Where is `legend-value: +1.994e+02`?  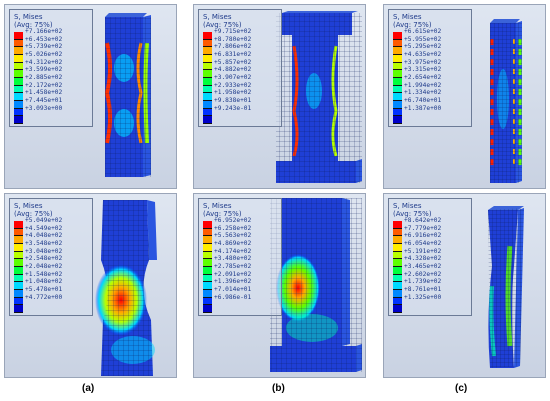
legend-value: +1.994e+02 is located at coordinates (423, 85).